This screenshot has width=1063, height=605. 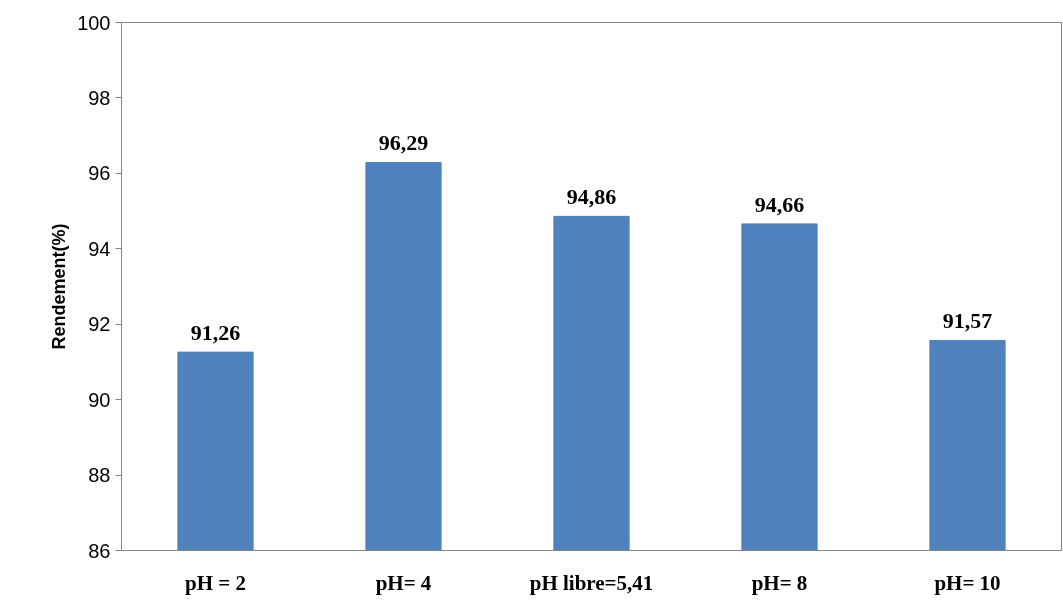 I want to click on y-tick-label: 98, so click(x=99, y=97).